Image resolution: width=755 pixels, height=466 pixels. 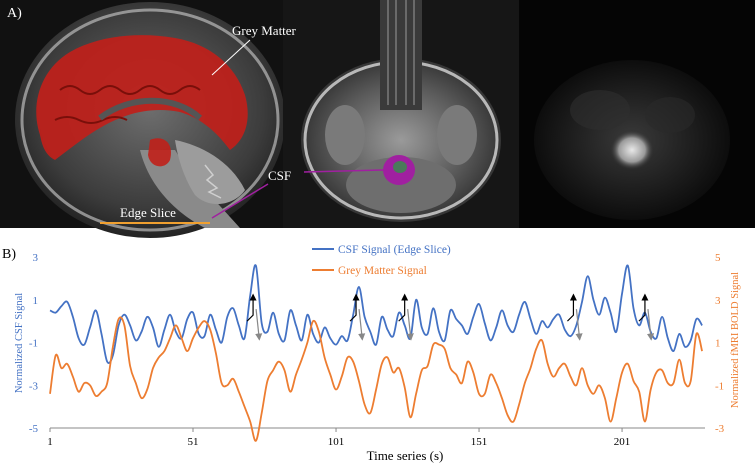 I want to click on y-tick-label-right: 5, so click(x=718, y=258).